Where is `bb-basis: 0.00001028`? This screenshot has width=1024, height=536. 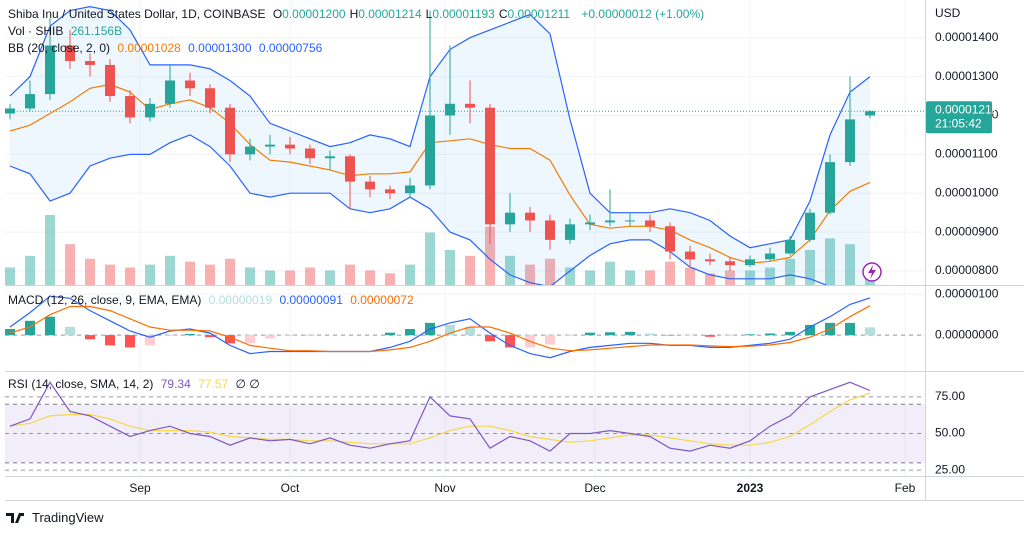
bb-basis: 0.00001028 is located at coordinates (149, 48).